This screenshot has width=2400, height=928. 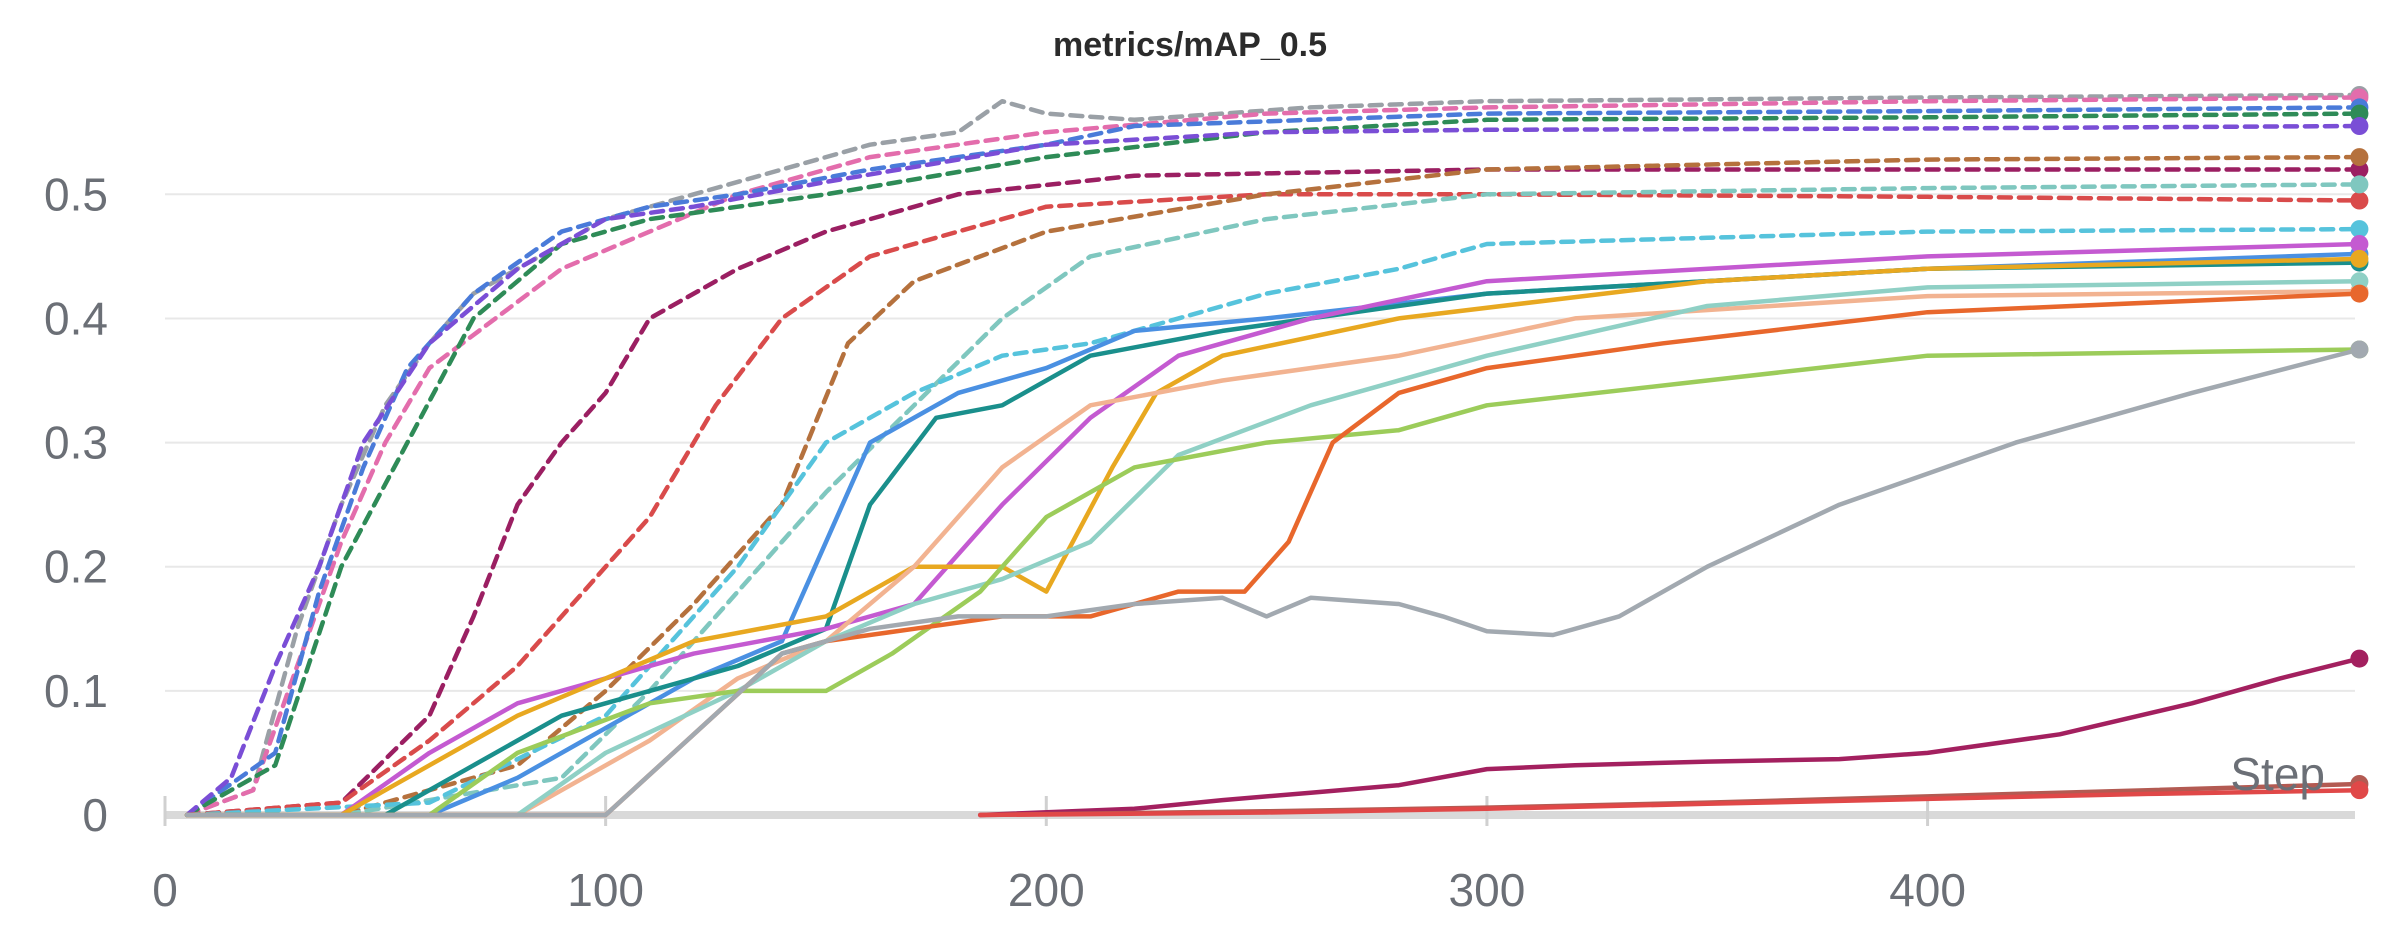 I want to click on y-tick-label: 0.1, so click(x=76, y=691).